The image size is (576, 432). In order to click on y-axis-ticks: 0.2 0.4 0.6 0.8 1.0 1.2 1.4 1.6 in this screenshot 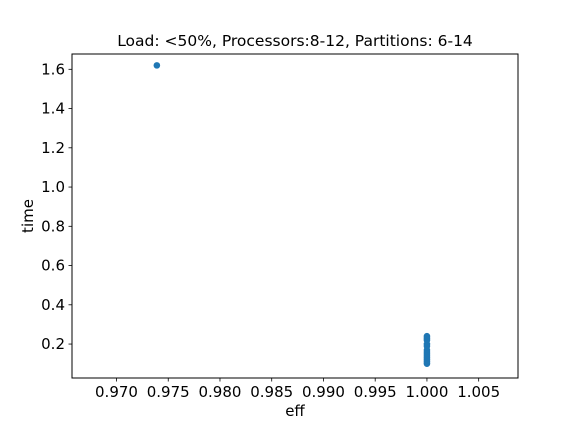, I will do `click(56, 206)`.